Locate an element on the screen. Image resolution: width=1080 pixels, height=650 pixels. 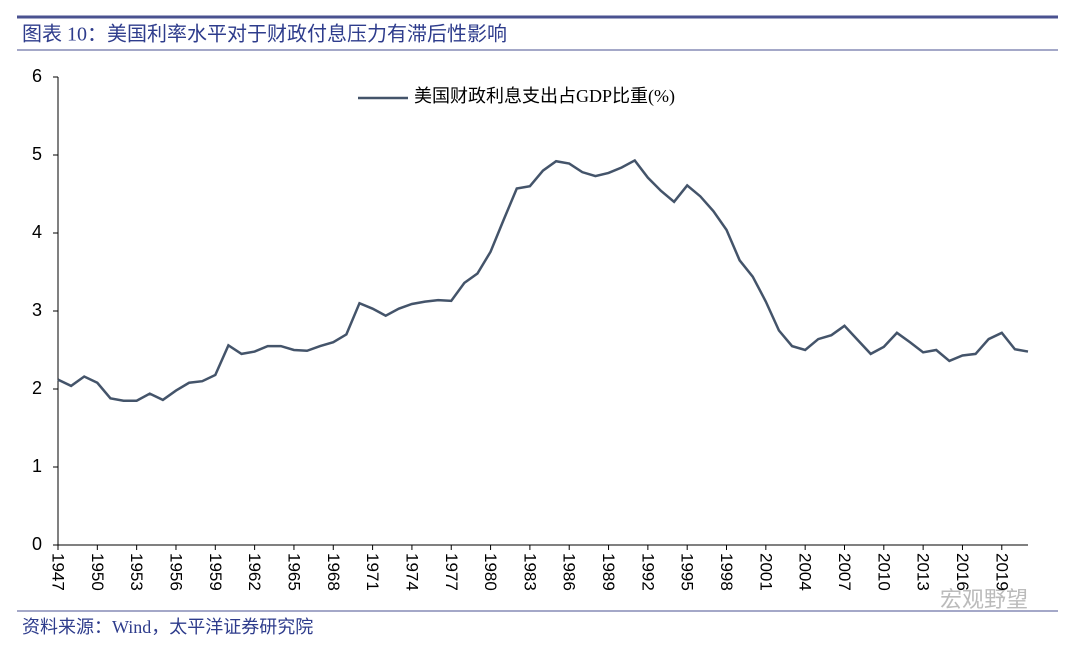
y-tick-label: 0 is located at coordinates (37, 544).